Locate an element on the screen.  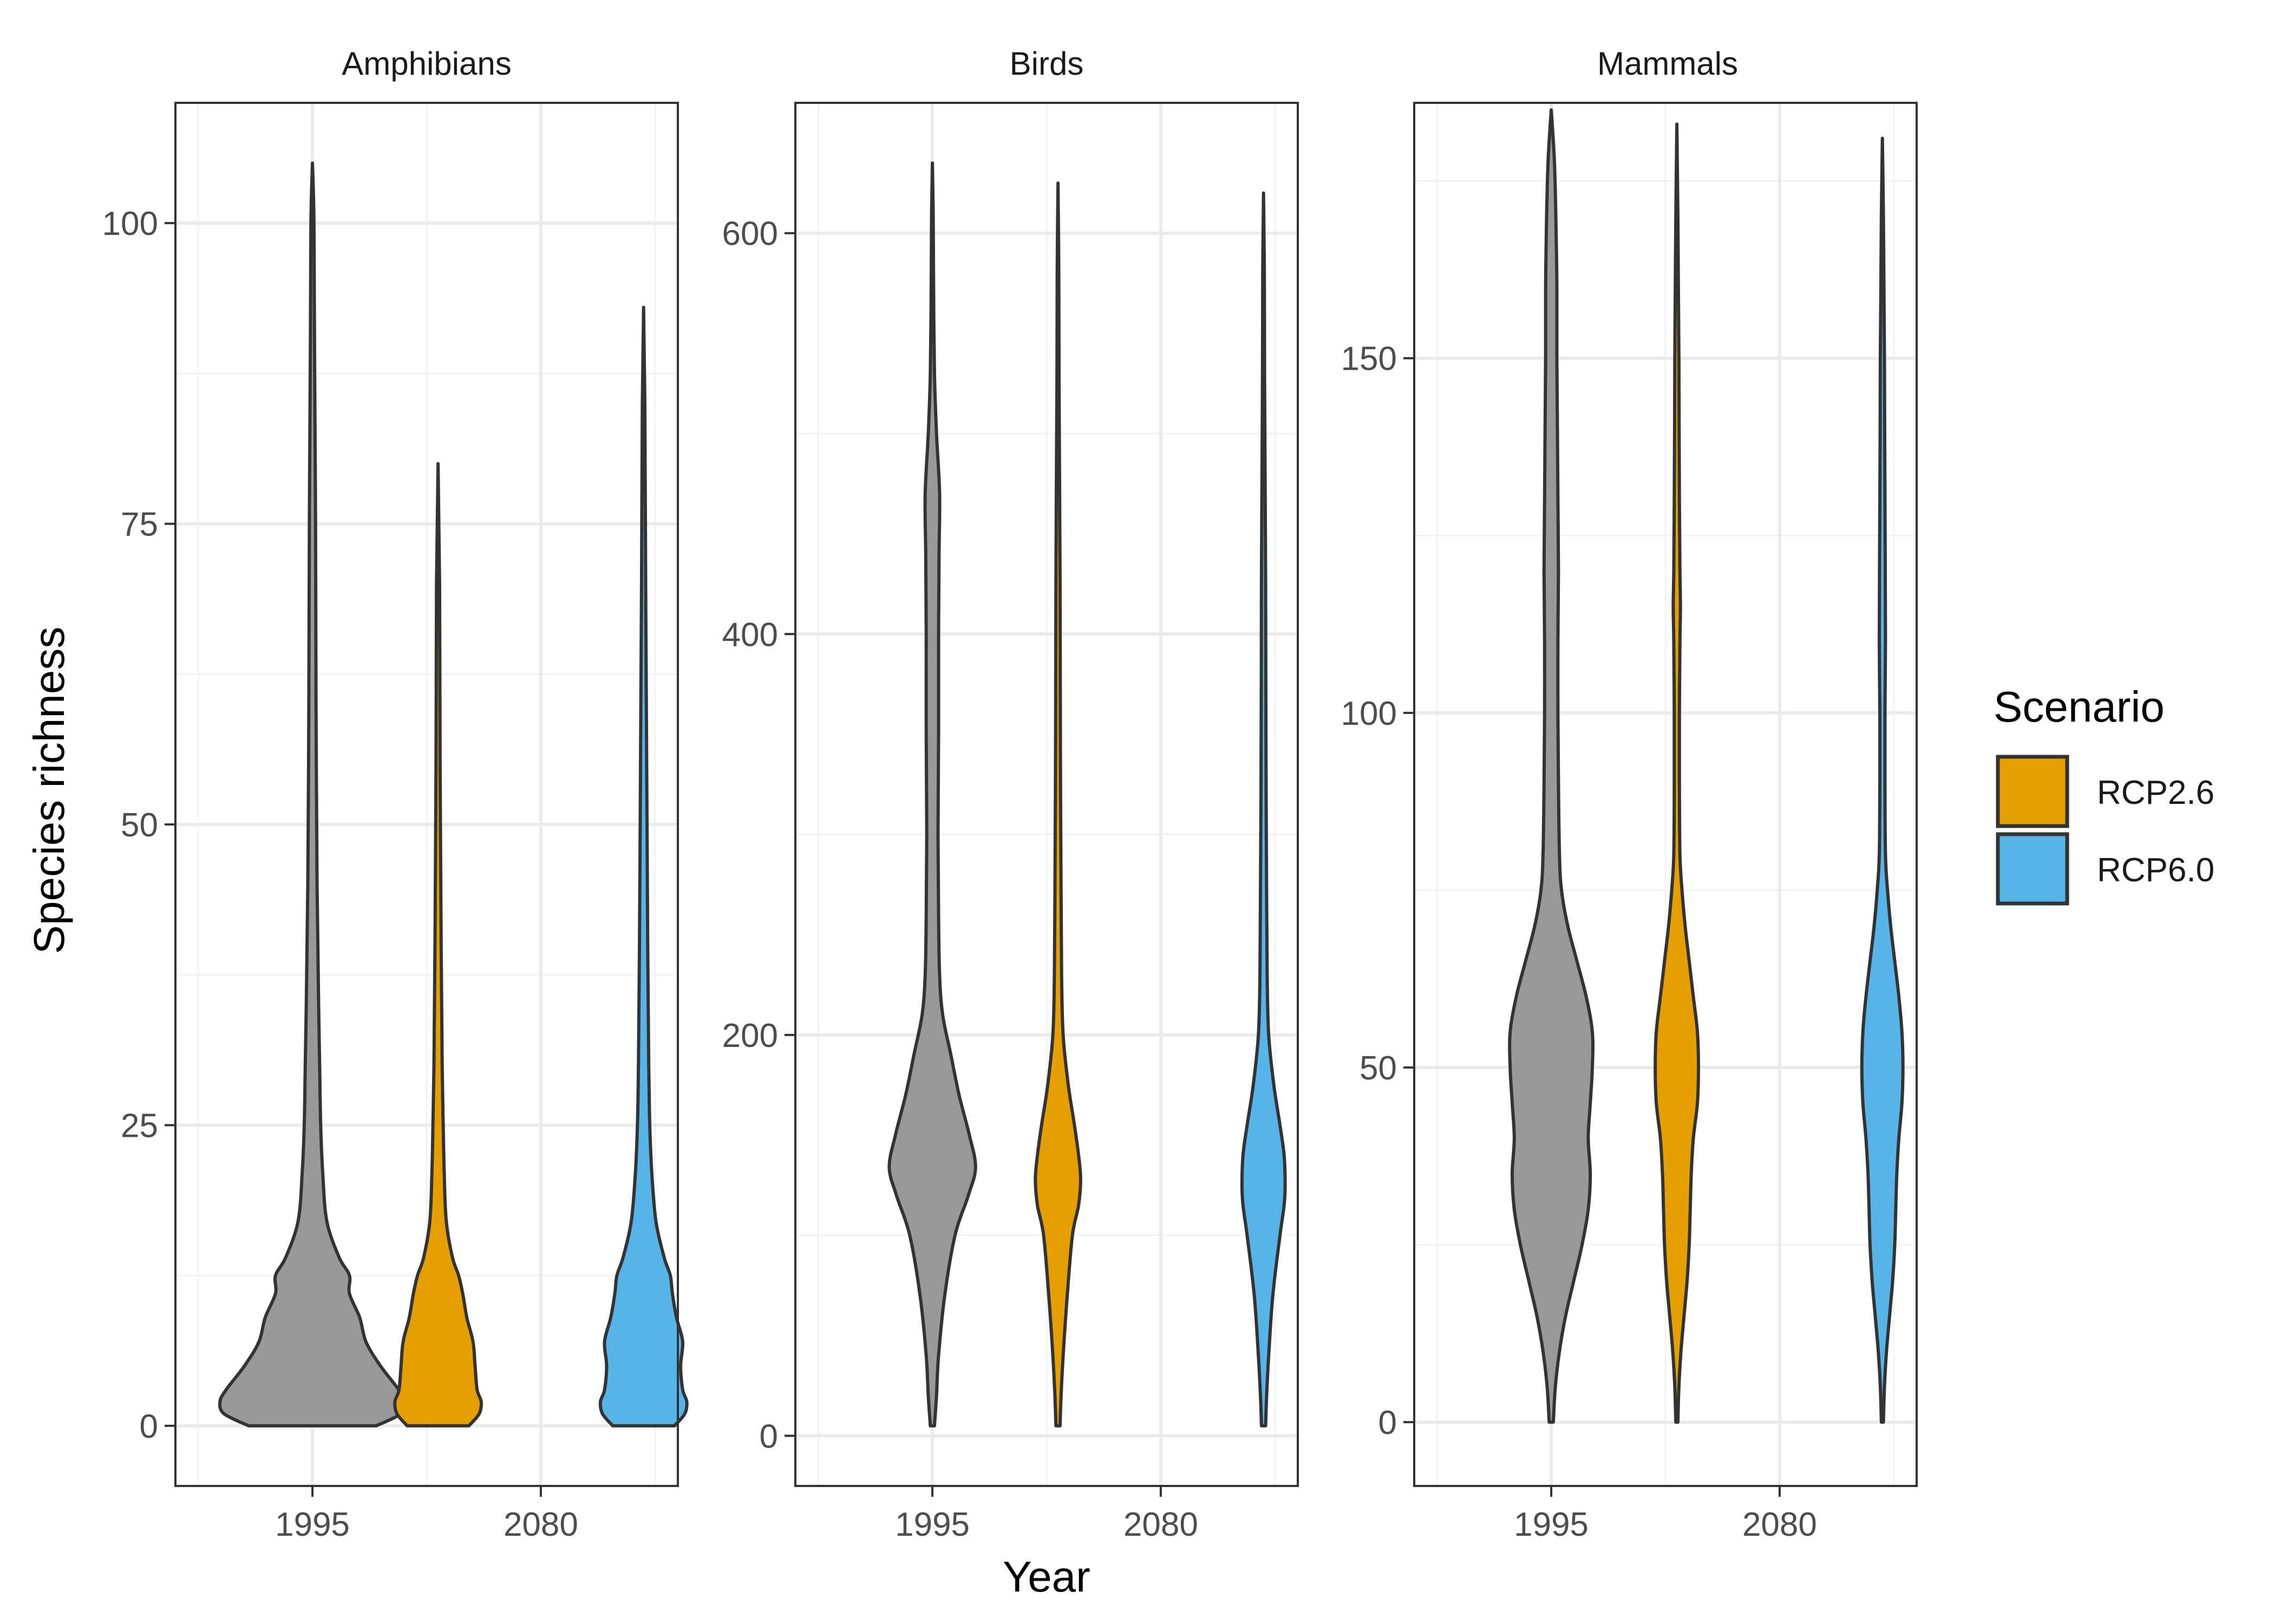
legend-title: Scenario is located at coordinates (2080, 707).